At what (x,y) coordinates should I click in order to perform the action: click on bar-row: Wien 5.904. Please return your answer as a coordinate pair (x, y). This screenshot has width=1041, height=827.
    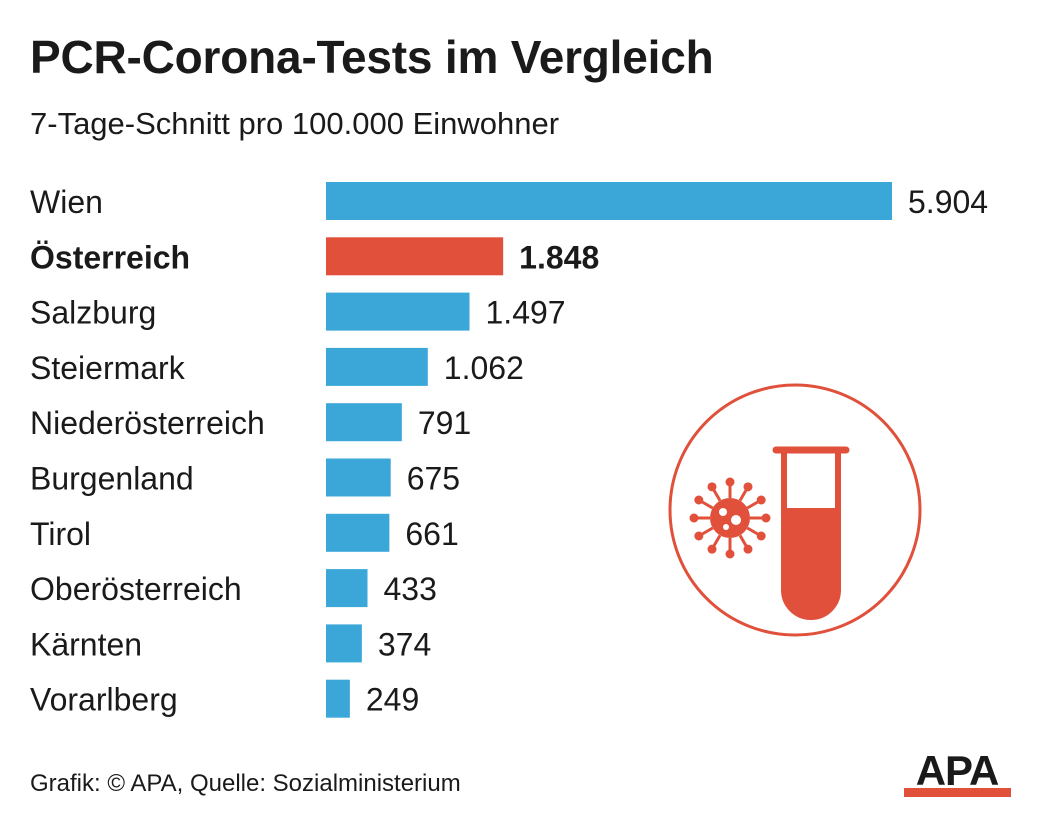
    Looking at the image, I should click on (509, 201).